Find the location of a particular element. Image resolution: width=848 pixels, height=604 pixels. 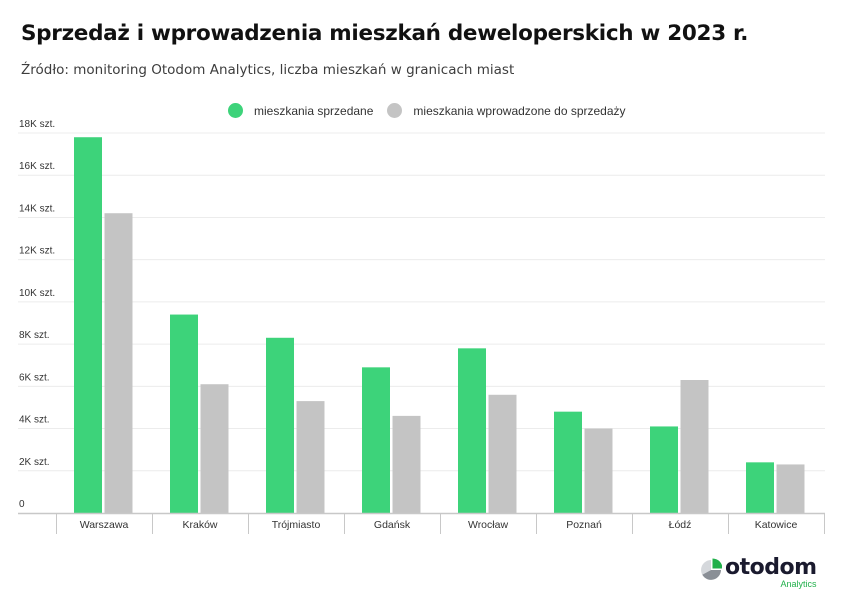

legend-item-sold: mieszkania sprzedane is located at coordinates (300, 110).